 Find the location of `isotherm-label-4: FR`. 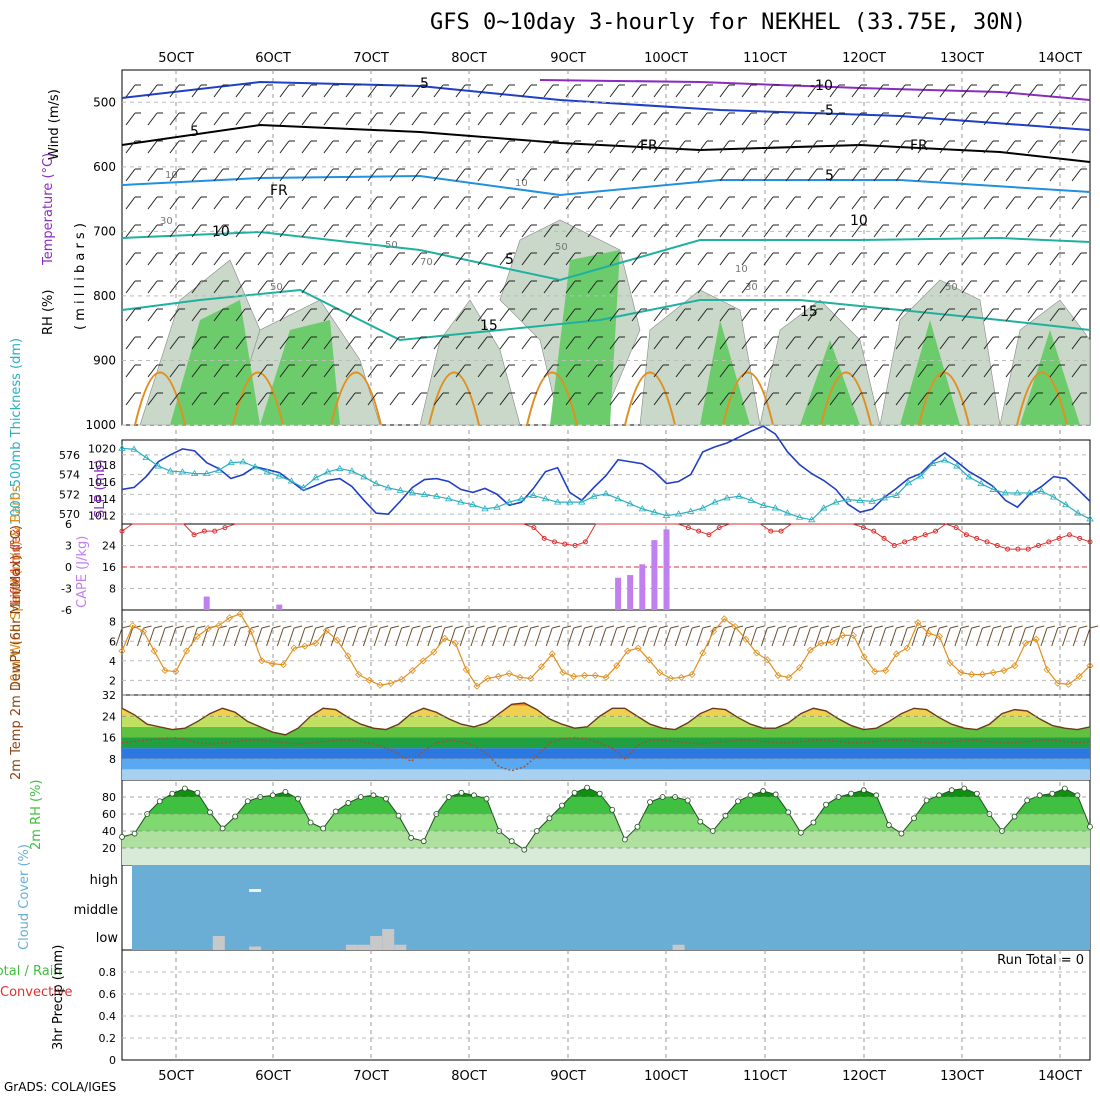

isotherm-label-4: FR is located at coordinates (919, 146).